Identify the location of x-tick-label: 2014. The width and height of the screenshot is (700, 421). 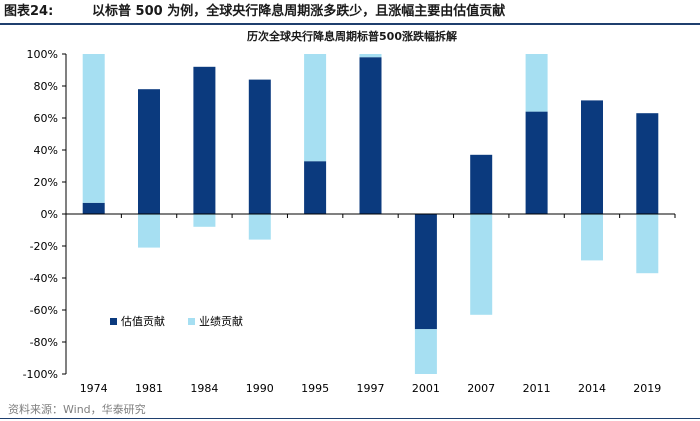
(592, 388).